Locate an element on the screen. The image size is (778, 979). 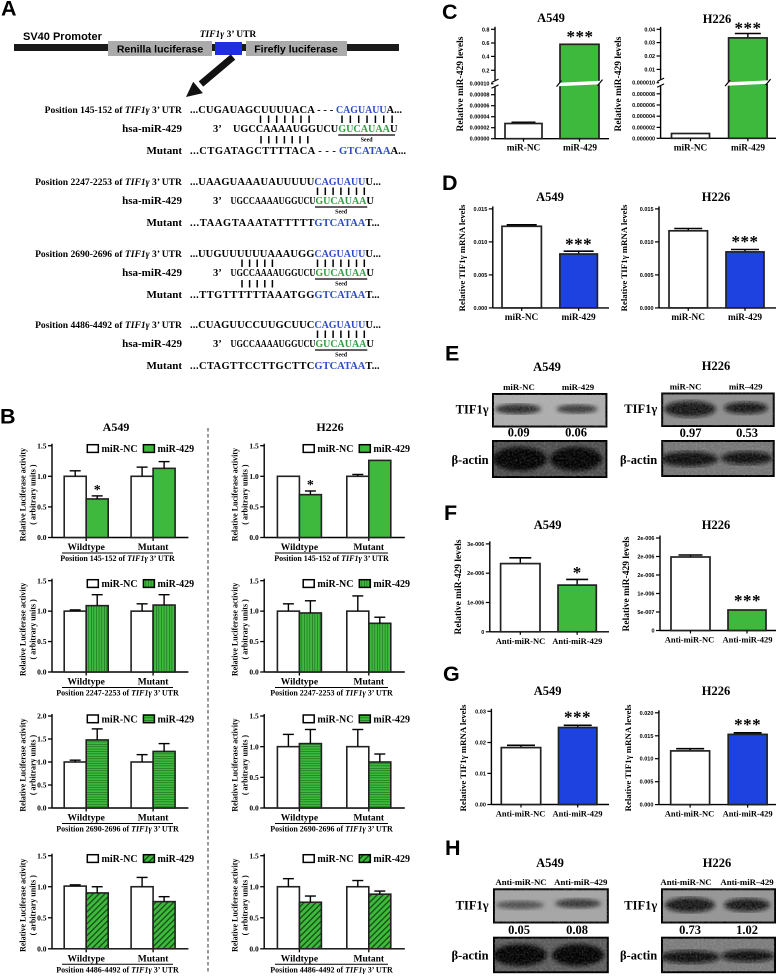
svg-text: TIF1γ is located at coordinates (472, 409).